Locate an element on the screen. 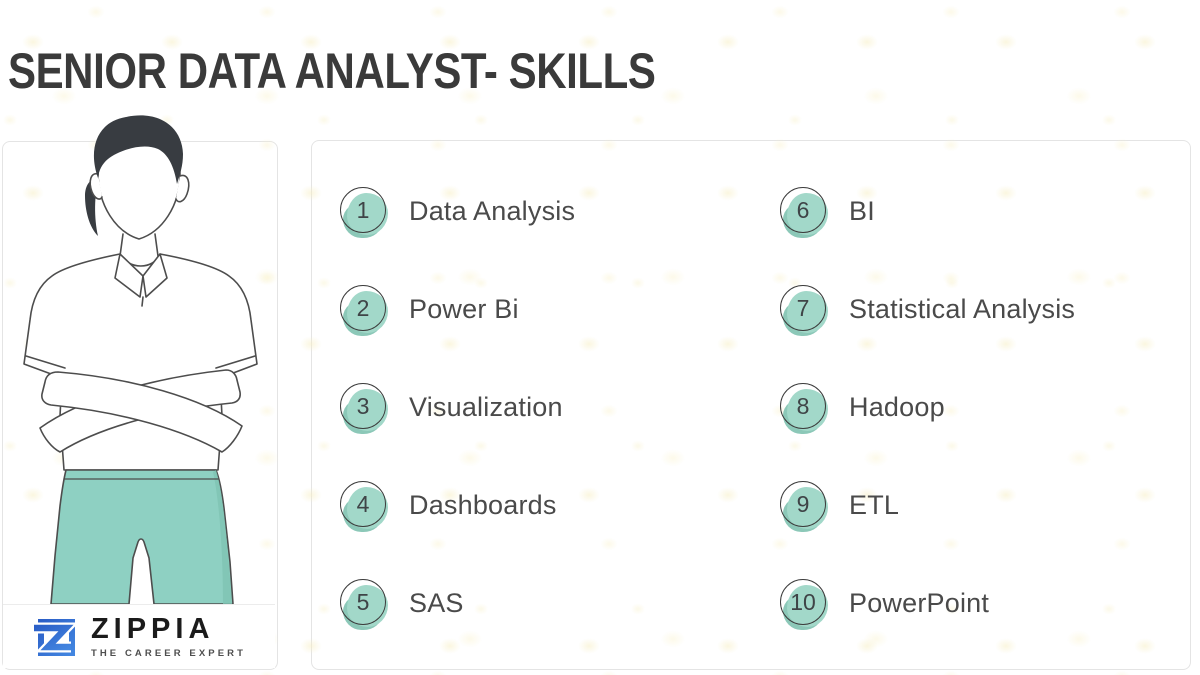 Image resolution: width=1200 pixels, height=675 pixels. skill-item: 5 SAS is located at coordinates (560, 603).